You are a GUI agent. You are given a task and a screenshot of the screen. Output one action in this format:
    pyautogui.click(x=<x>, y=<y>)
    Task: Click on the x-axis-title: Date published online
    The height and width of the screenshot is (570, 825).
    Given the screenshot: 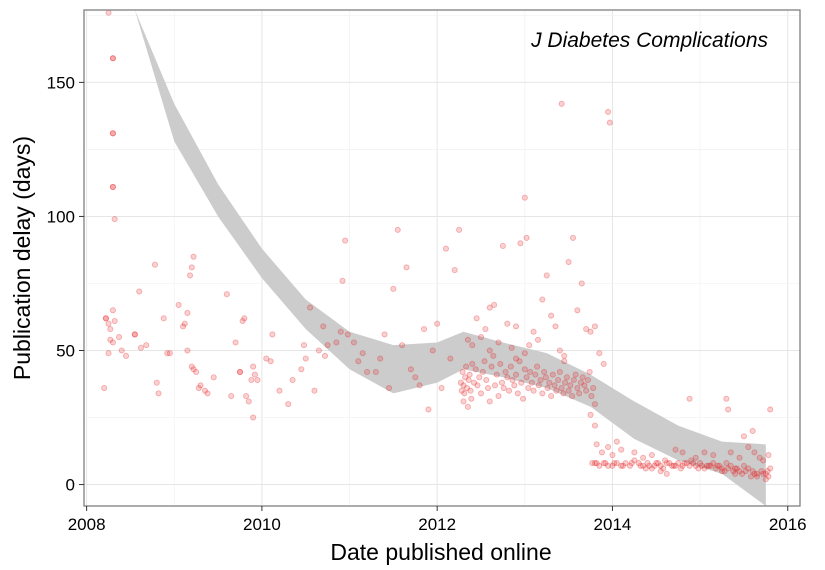 What is the action you would take?
    pyautogui.click(x=440, y=552)
    